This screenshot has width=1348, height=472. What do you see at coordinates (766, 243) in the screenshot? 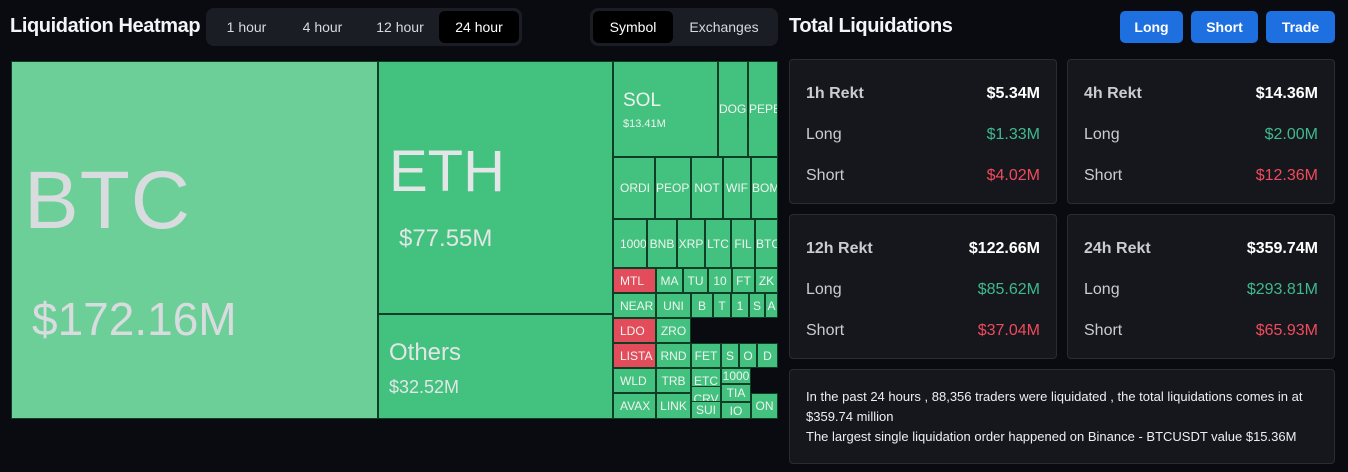
I see `tile-small: BTC` at bounding box center [766, 243].